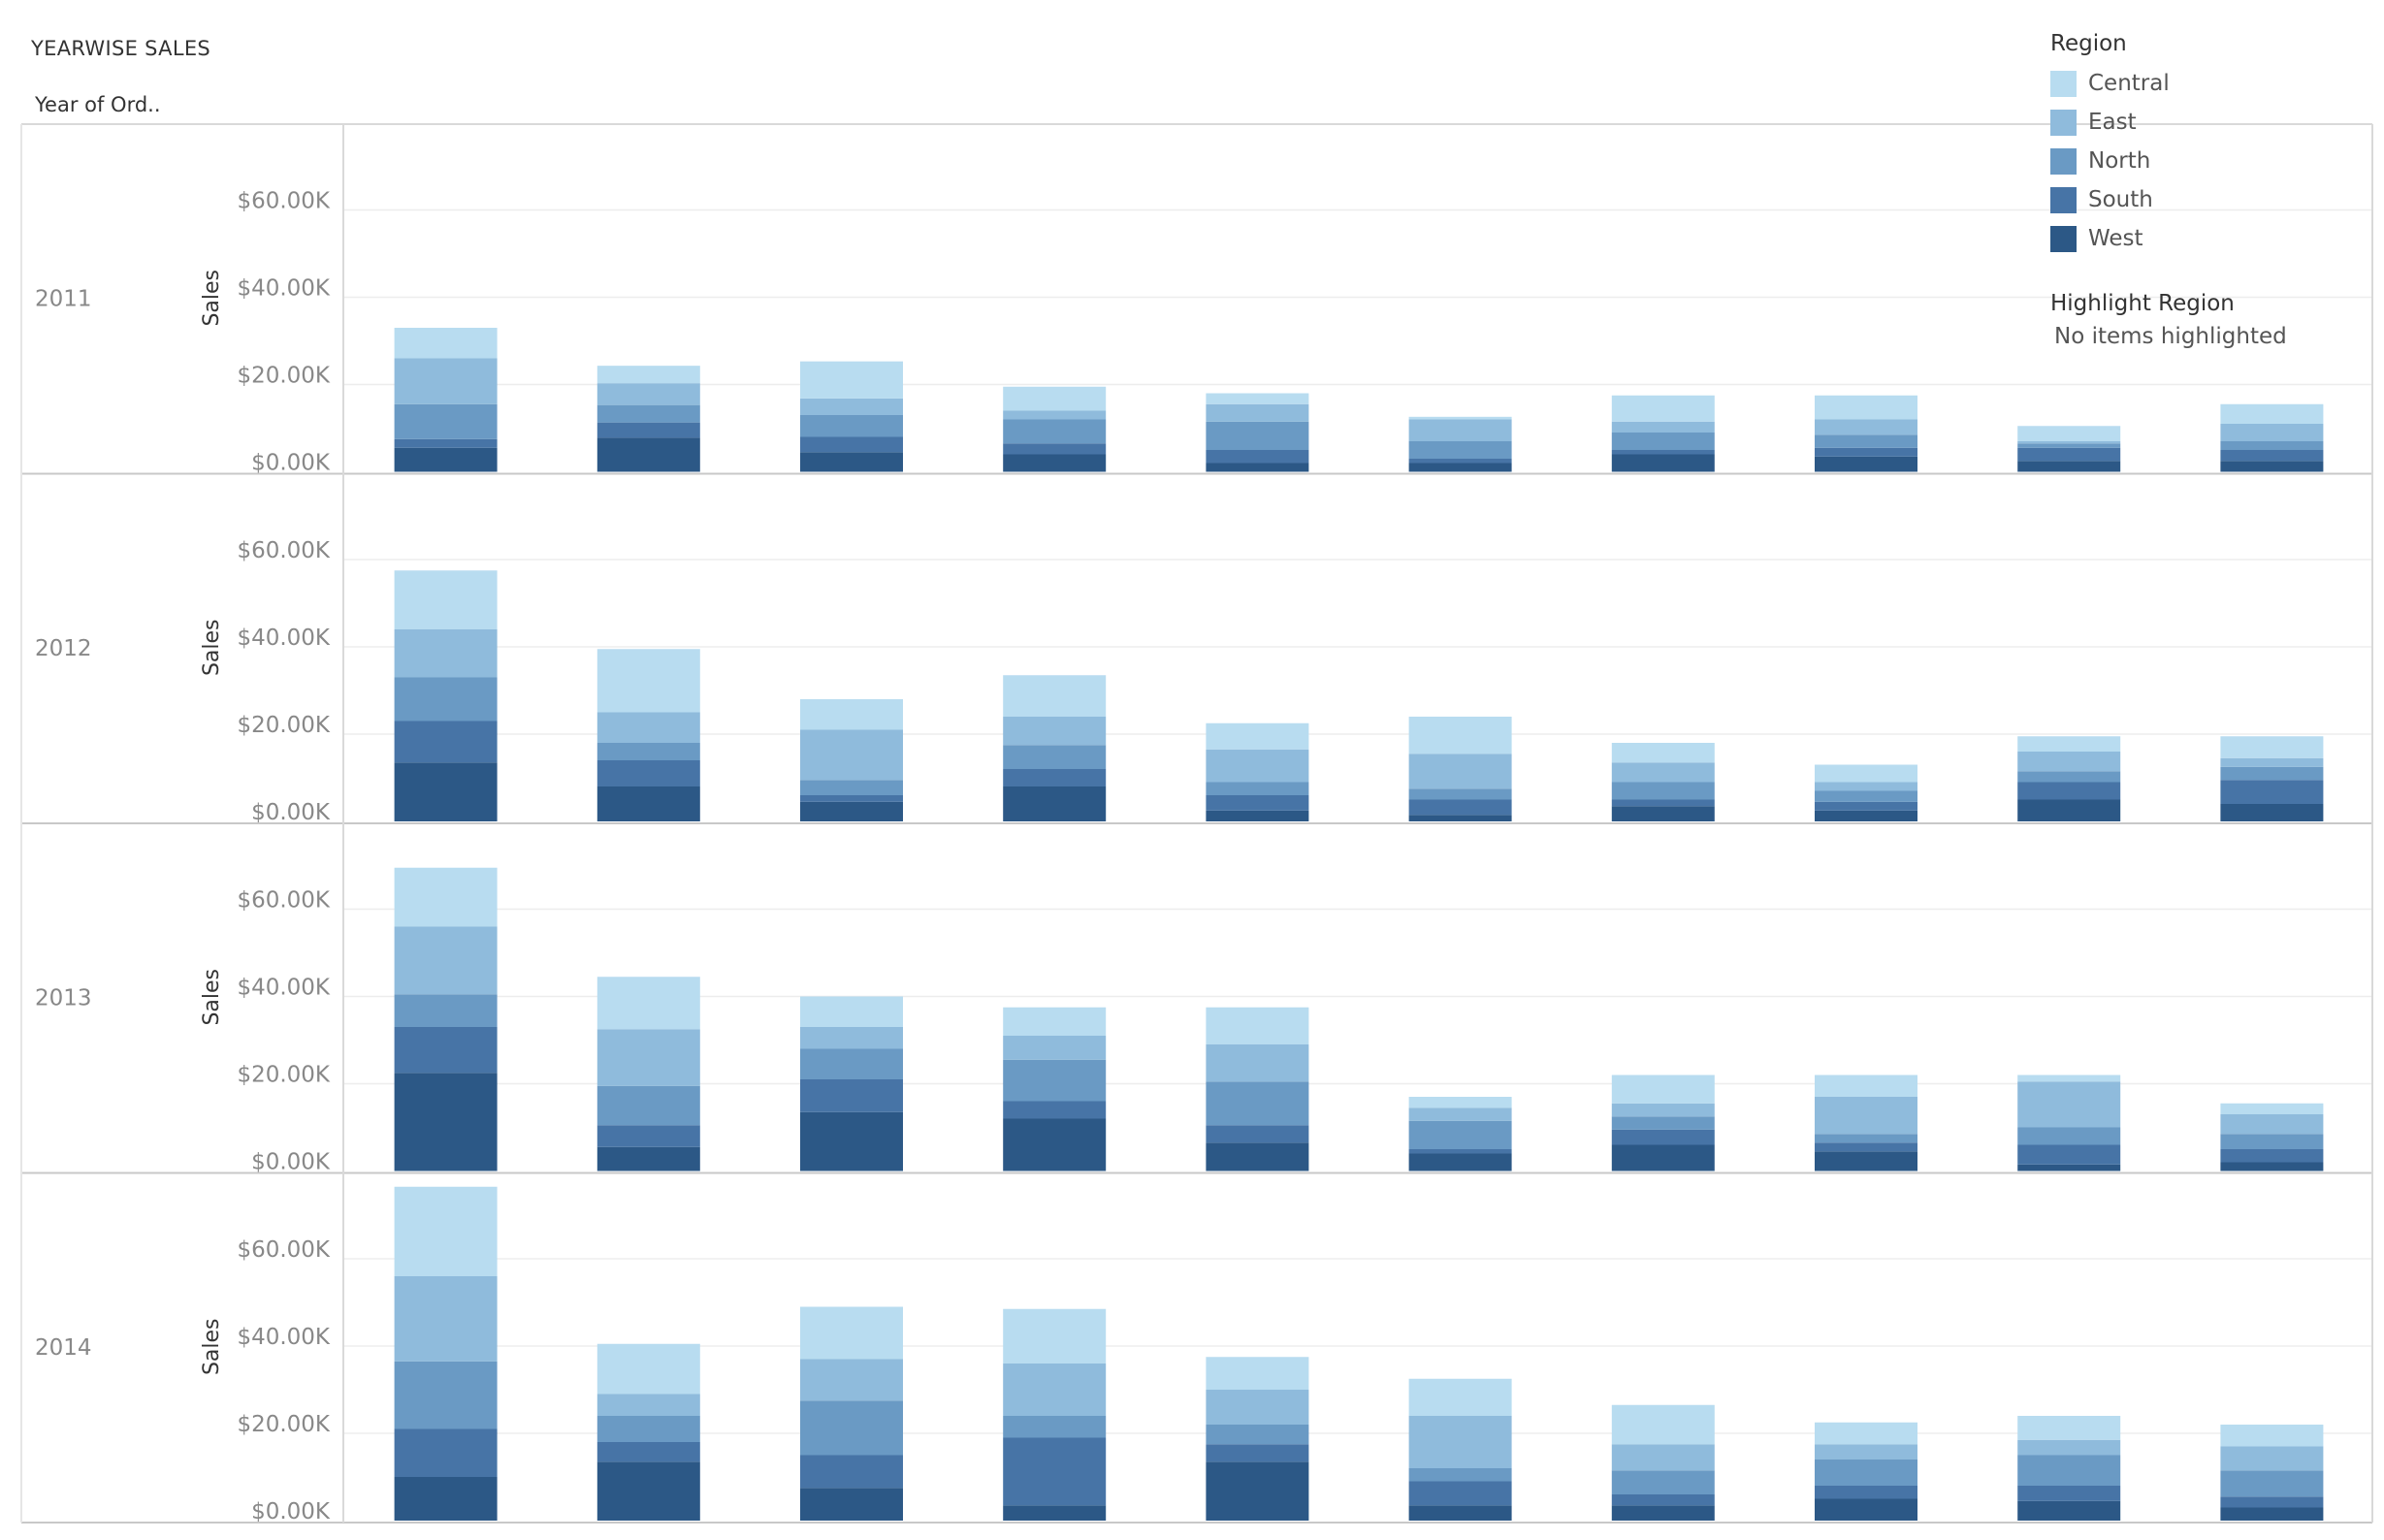 The width and height of the screenshot is (2384, 1540). I want to click on legend-item-south: South, so click(2215, 199).